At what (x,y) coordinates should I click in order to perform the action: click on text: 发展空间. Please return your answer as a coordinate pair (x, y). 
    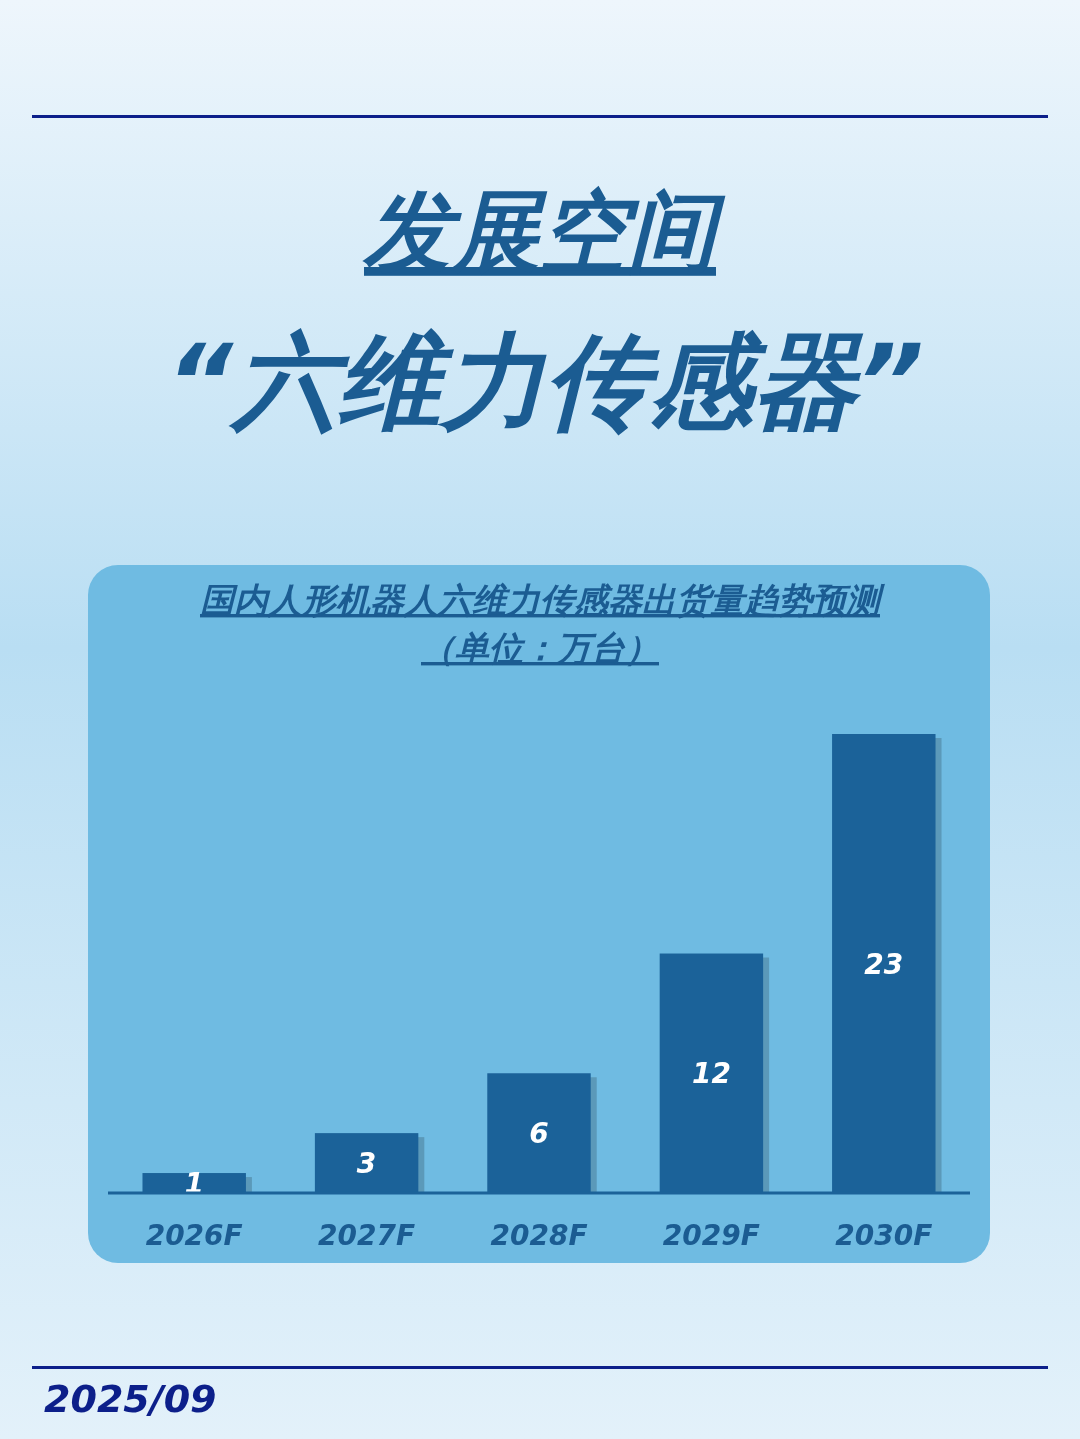
    Looking at the image, I should click on (544, 231).